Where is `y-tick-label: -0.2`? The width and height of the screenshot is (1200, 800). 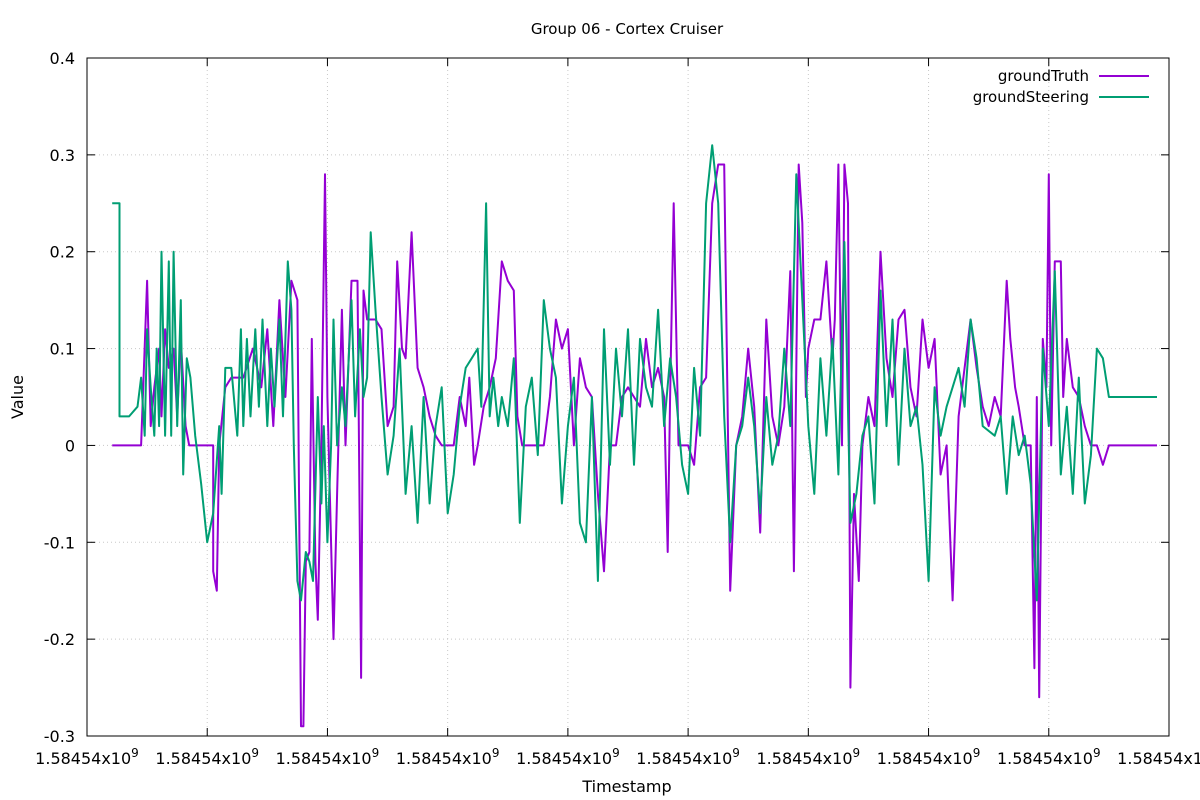
y-tick-label: -0.2 is located at coordinates (59, 639).